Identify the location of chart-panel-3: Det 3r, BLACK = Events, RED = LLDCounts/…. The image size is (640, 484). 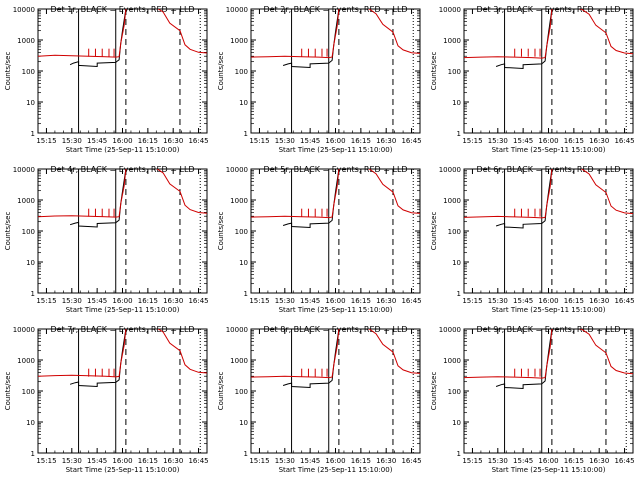
(532, 79).